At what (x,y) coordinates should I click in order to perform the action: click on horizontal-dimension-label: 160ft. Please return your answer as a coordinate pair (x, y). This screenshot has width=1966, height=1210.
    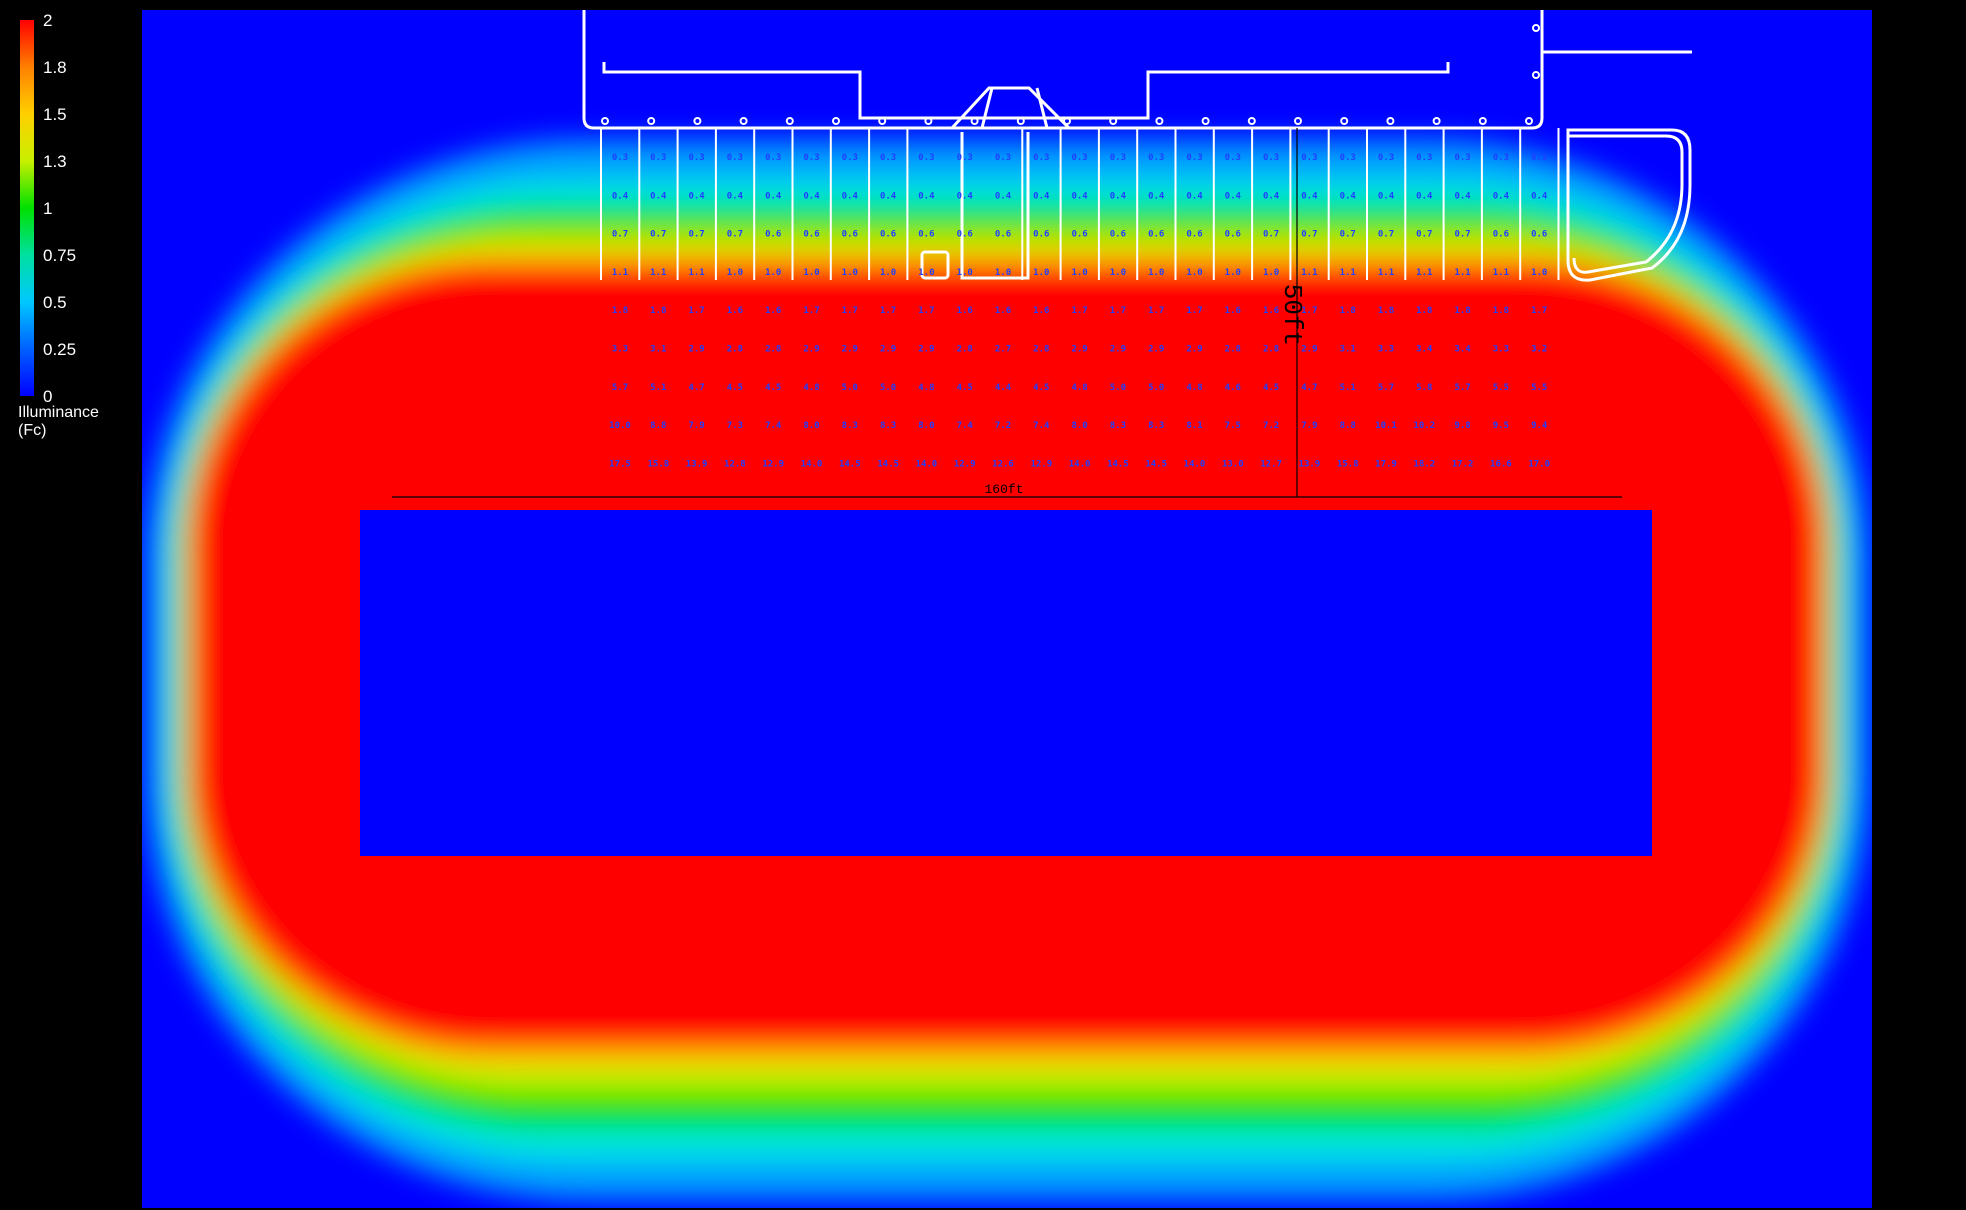
    Looking at the image, I should click on (1003, 489).